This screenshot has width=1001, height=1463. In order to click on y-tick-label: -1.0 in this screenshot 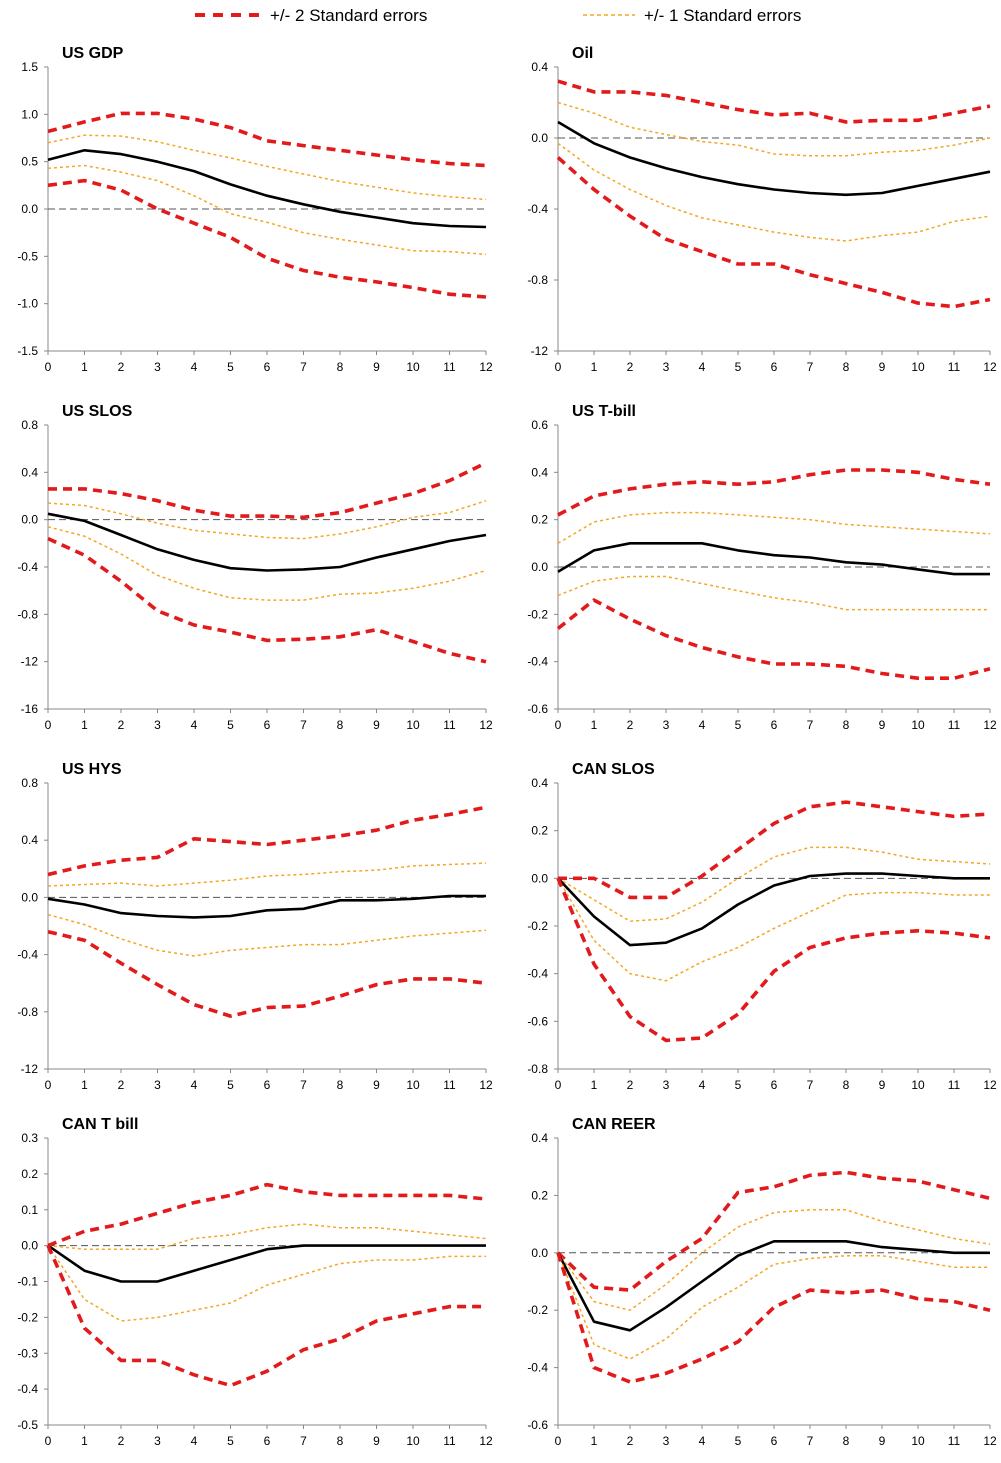, I will do `click(27, 304)`.